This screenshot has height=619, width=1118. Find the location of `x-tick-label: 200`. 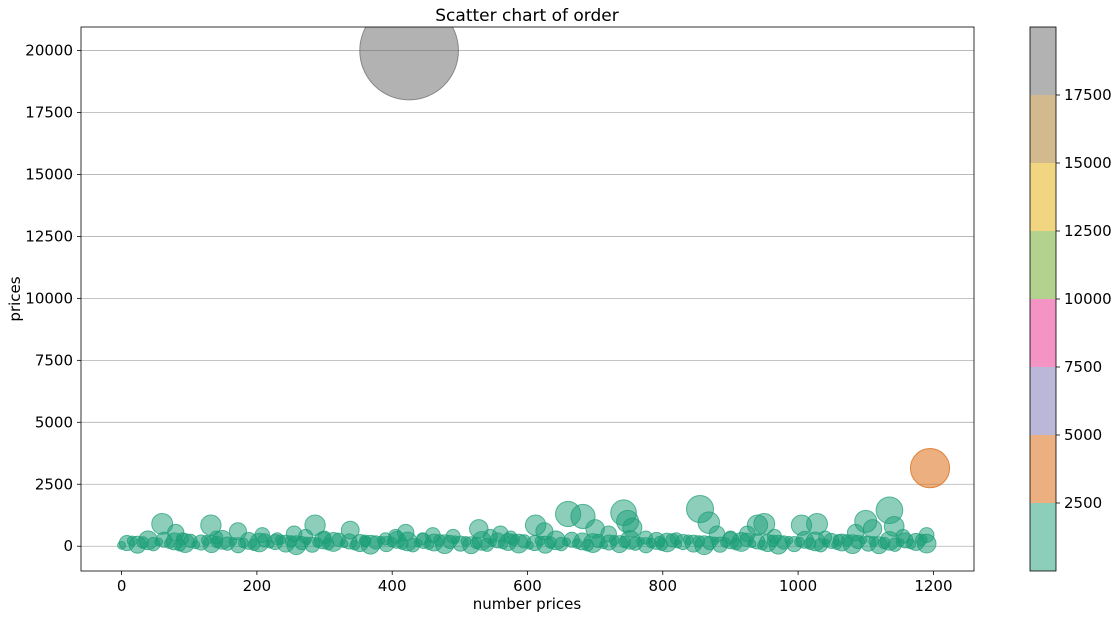

x-tick-label: 200 is located at coordinates (257, 586).